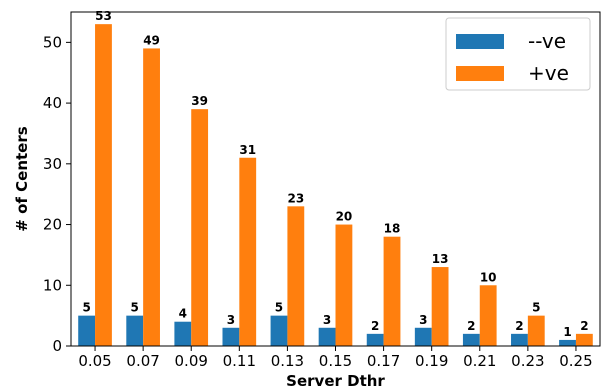 The width and height of the screenshot is (605, 392). What do you see at coordinates (344, 217) in the screenshot?
I see `data-label: 20` at bounding box center [344, 217].